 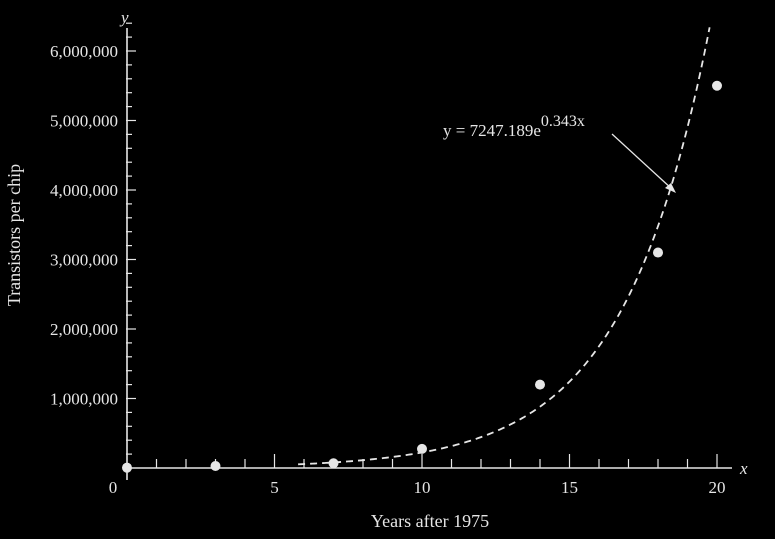 I want to click on x-tick-label: 5, so click(x=274, y=487).